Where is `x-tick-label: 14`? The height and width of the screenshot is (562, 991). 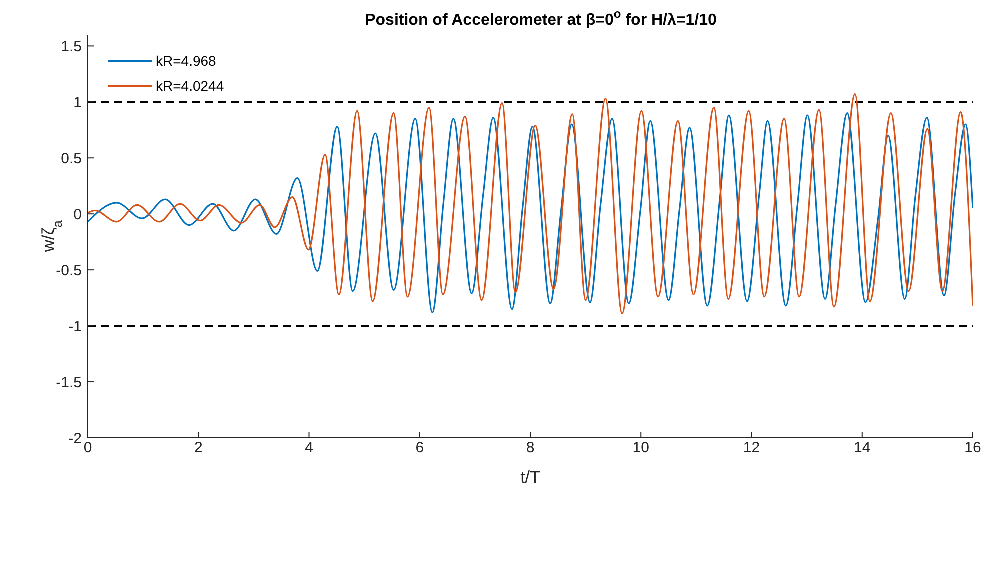
x-tick-label: 14 is located at coordinates (862, 448).